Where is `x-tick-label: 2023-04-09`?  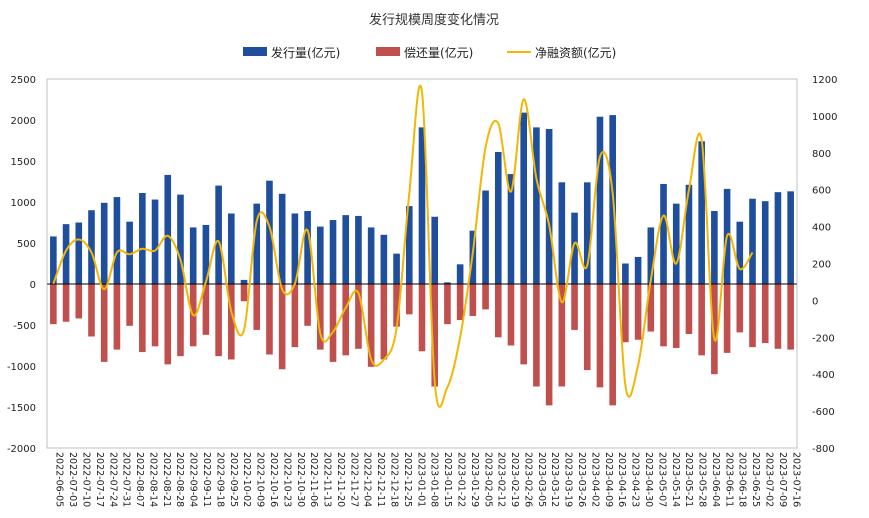
x-tick-label: 2023-04-09 is located at coordinates (608, 479).